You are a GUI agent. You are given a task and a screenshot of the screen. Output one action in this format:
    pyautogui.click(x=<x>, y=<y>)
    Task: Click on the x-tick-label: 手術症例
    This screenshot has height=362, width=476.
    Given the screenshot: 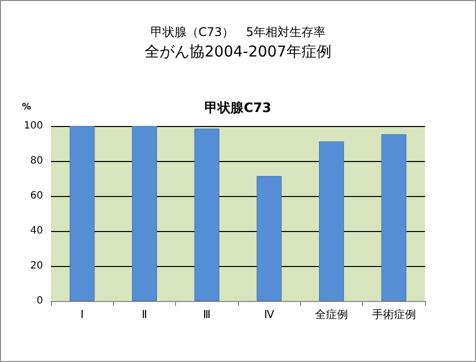 What is the action you would take?
    pyautogui.click(x=394, y=314)
    